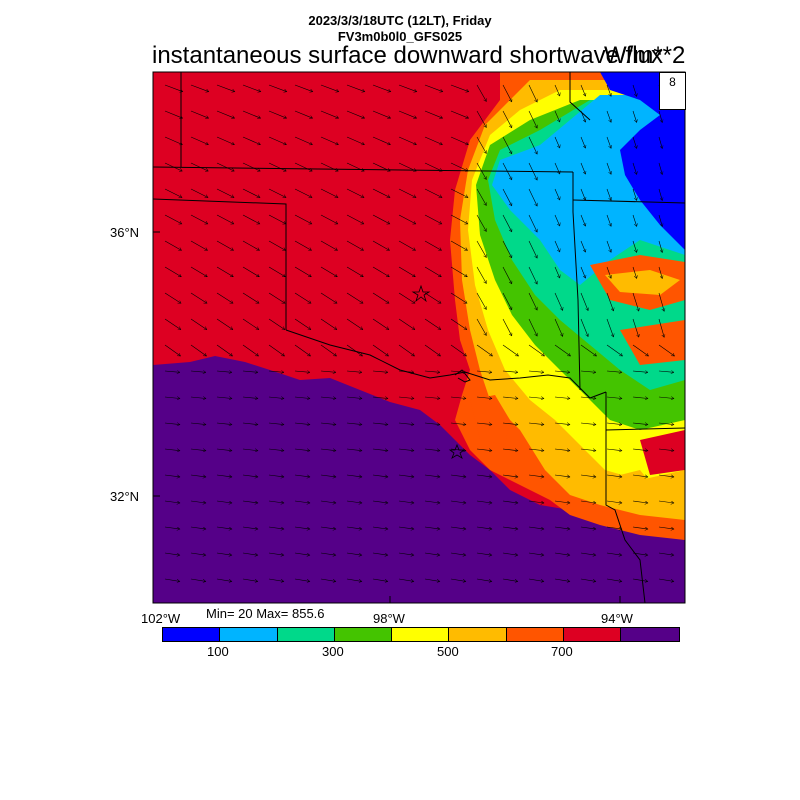 This screenshot has height=800, width=800. What do you see at coordinates (645, 55) in the screenshot?
I see `units-label: W/m**2` at bounding box center [645, 55].